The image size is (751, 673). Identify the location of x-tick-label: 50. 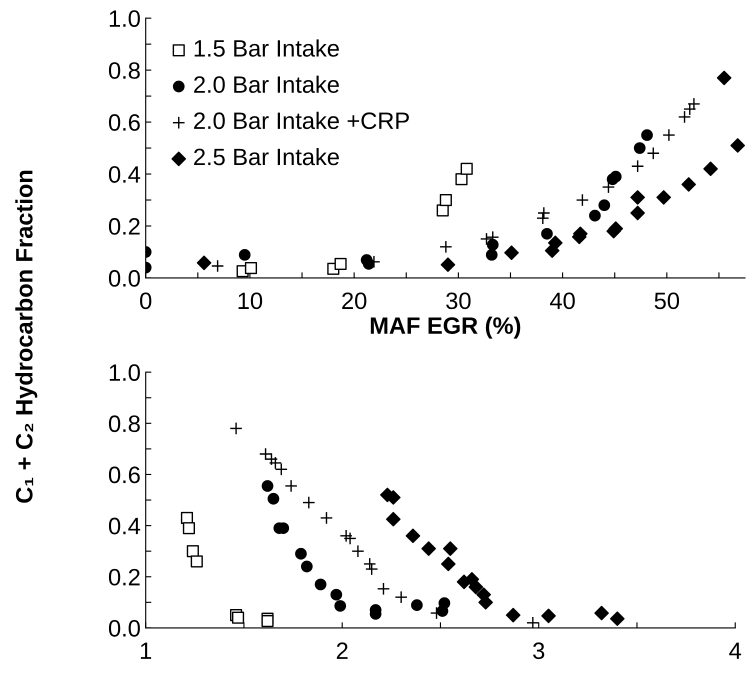
(667, 301).